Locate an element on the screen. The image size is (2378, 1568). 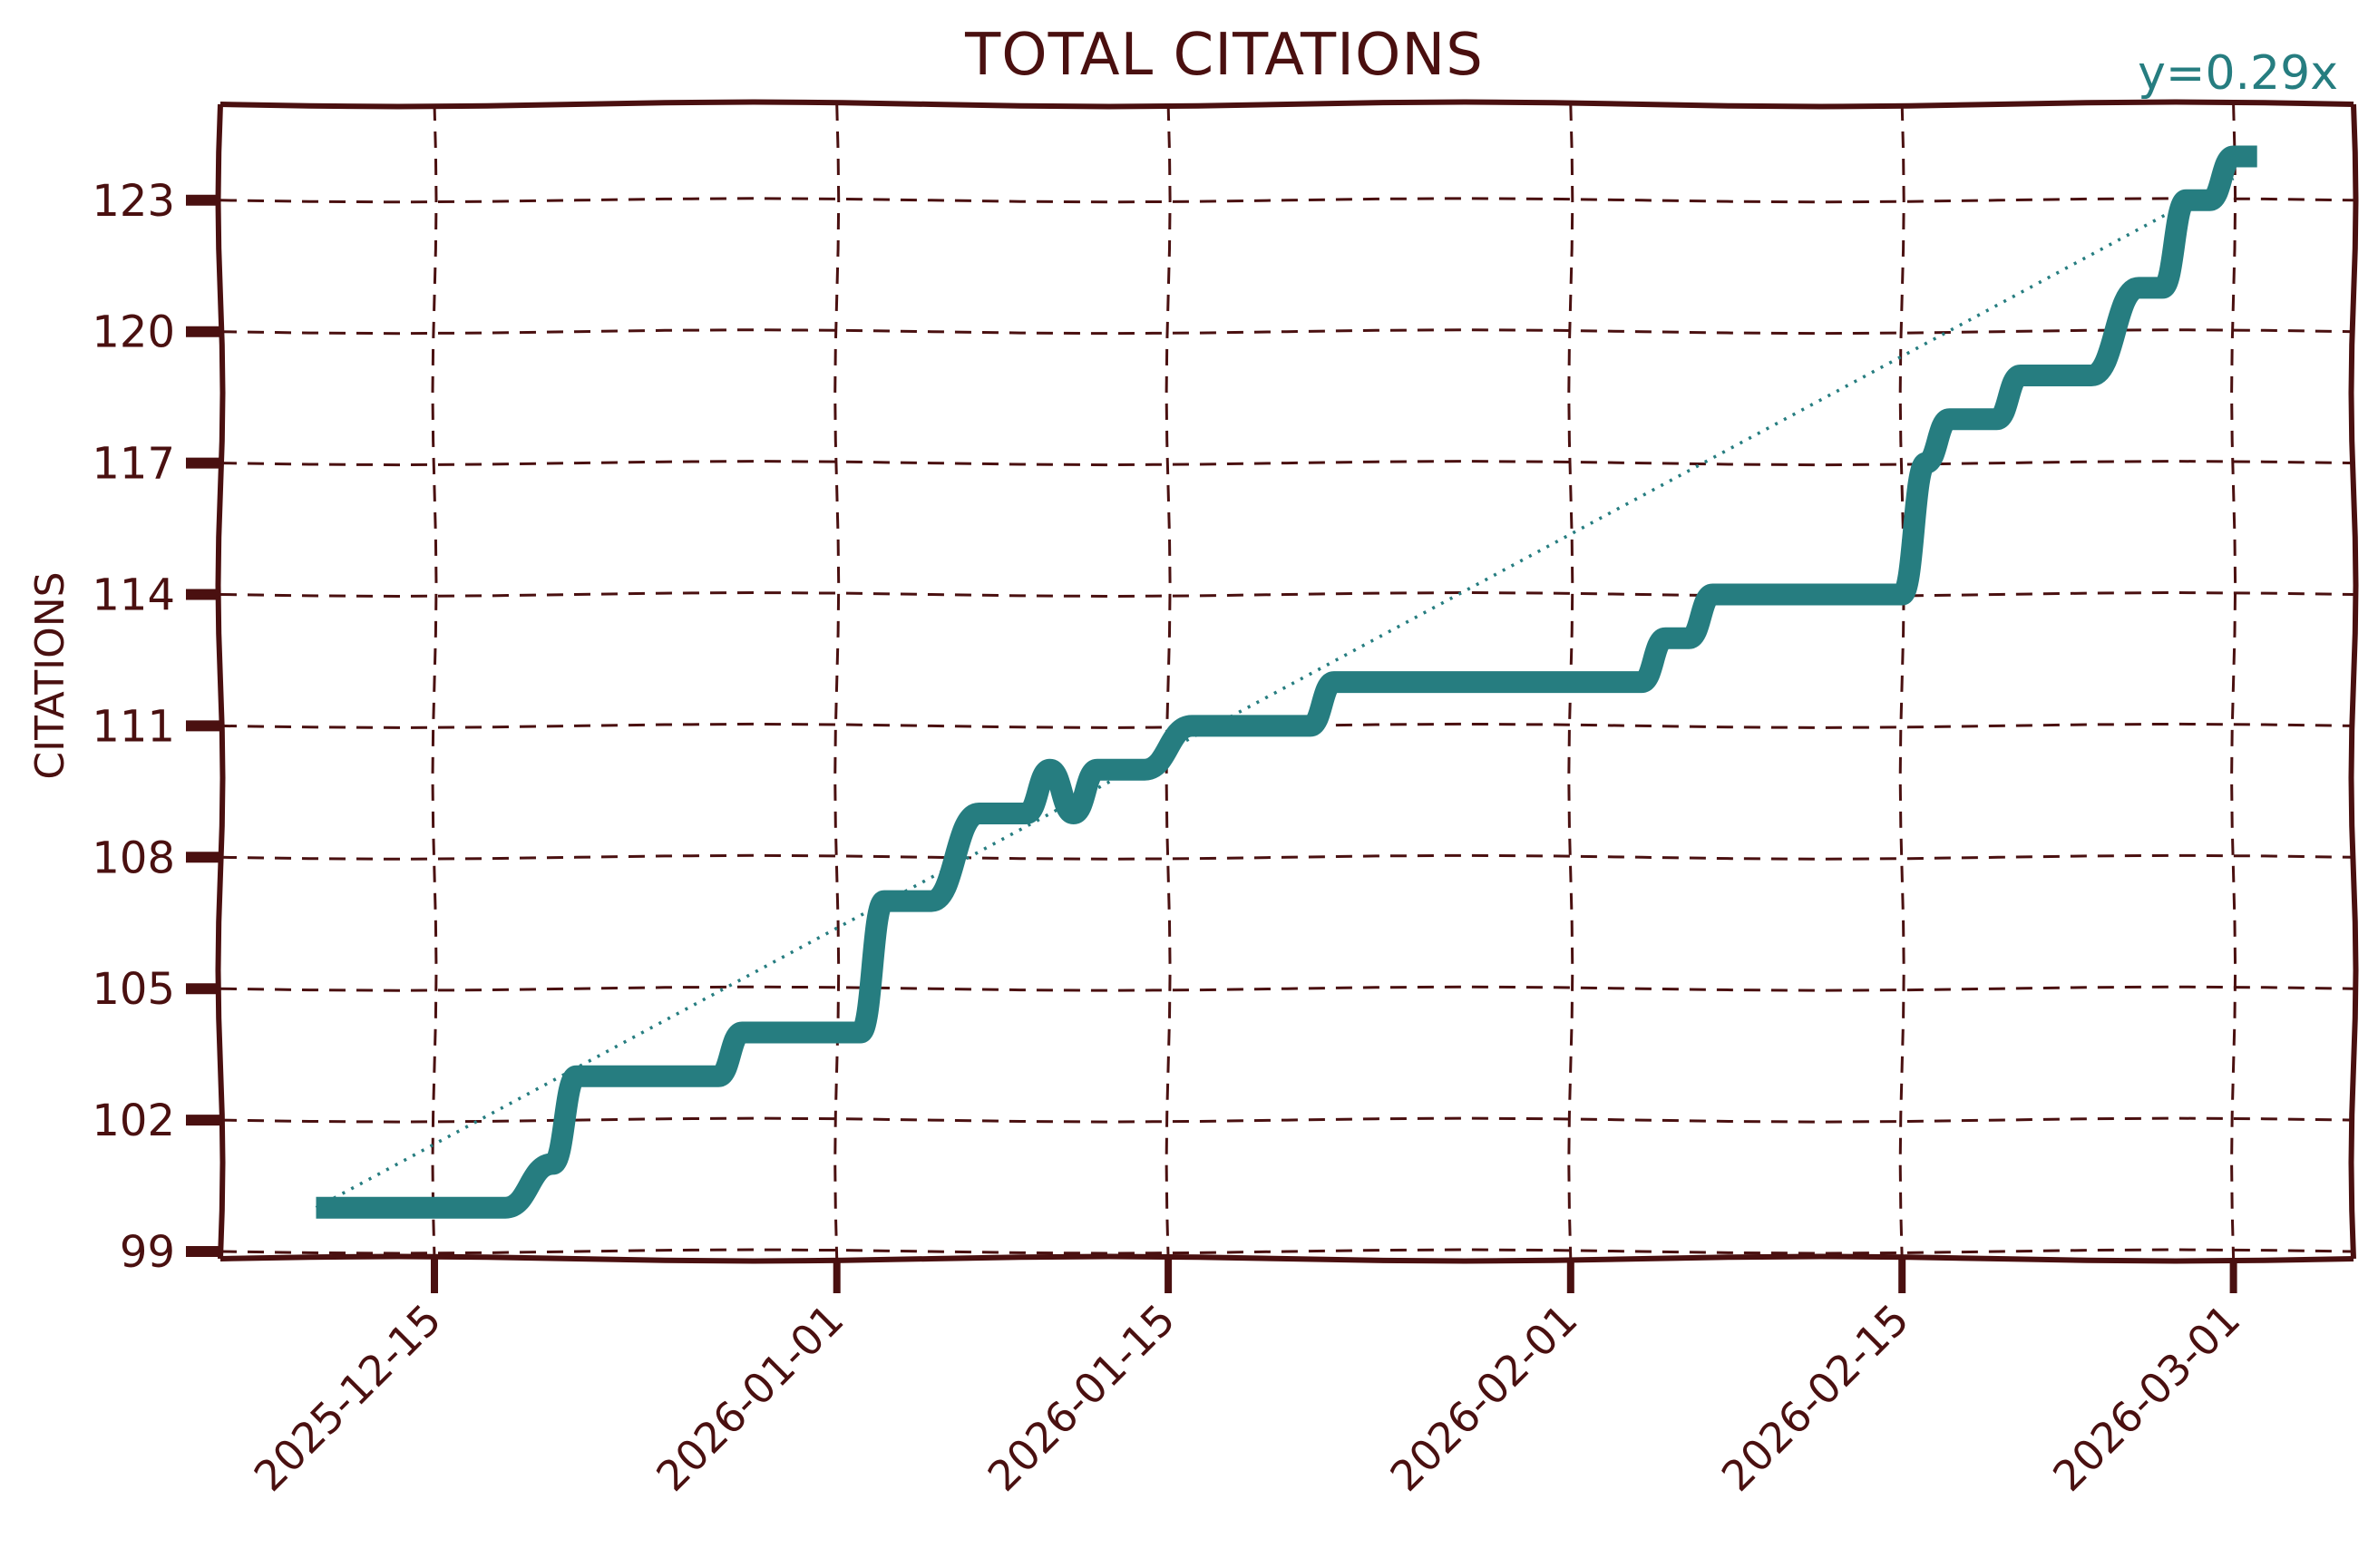
y-tick-label: 99 is located at coordinates (147, 1252).